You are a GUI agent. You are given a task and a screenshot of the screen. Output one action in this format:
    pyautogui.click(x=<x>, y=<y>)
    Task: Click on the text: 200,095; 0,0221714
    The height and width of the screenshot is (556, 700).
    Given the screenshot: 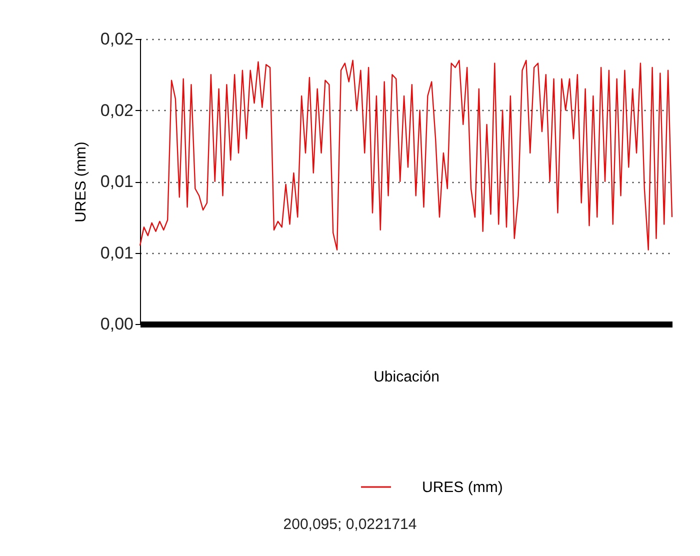 What is the action you would take?
    pyautogui.click(x=350, y=524)
    